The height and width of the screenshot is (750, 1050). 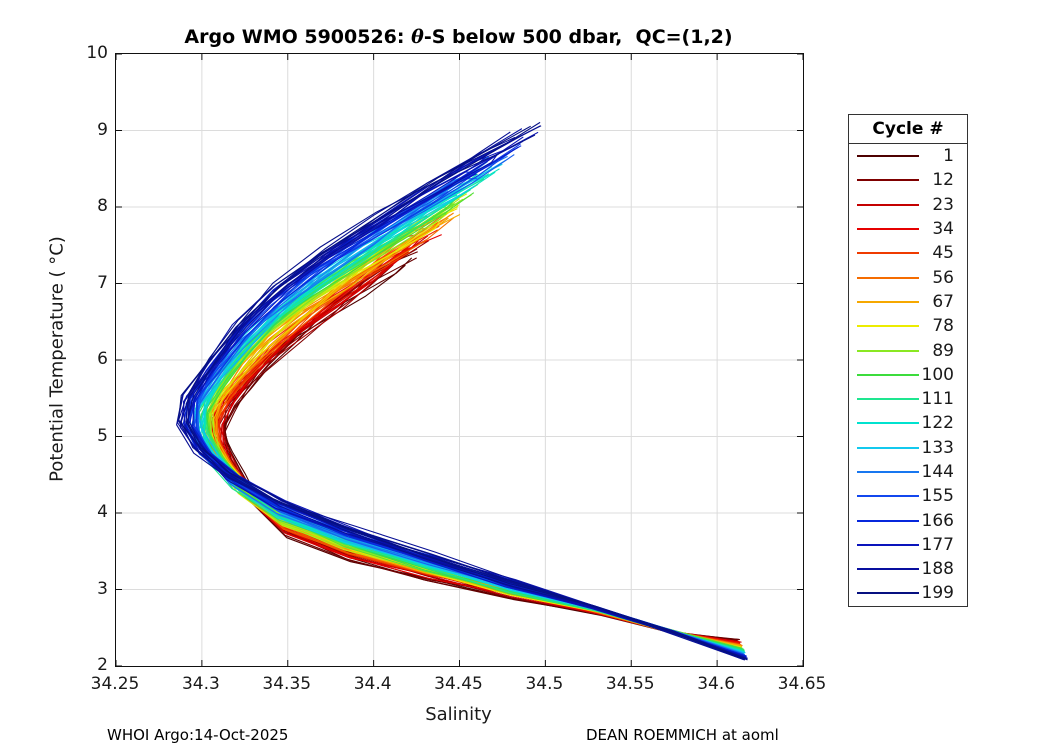 I want to click on legend-entry: 177, so click(x=908, y=545).